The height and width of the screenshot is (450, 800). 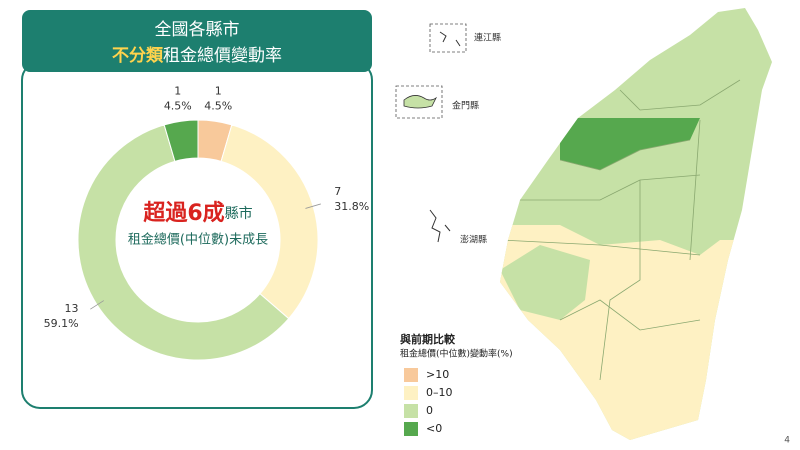 What do you see at coordinates (138, 56) in the screenshot?
I see `header-highlight: 不分類` at bounding box center [138, 56].